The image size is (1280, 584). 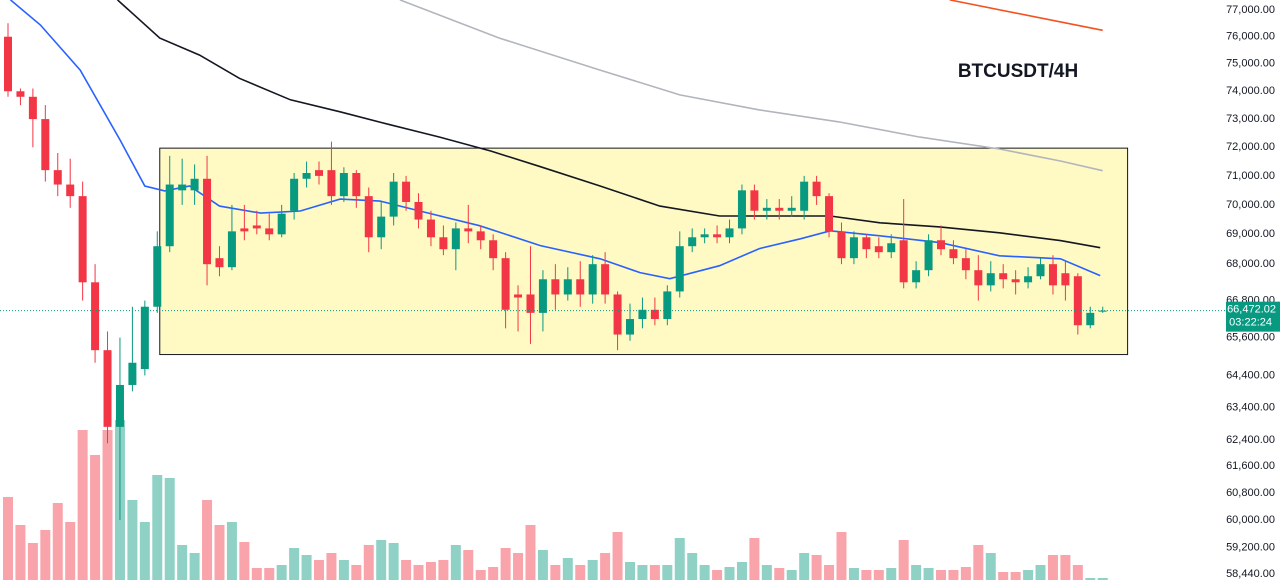 What do you see at coordinates (1250, 147) in the screenshot?
I see `y-tick-label: 72,000.00` at bounding box center [1250, 147].